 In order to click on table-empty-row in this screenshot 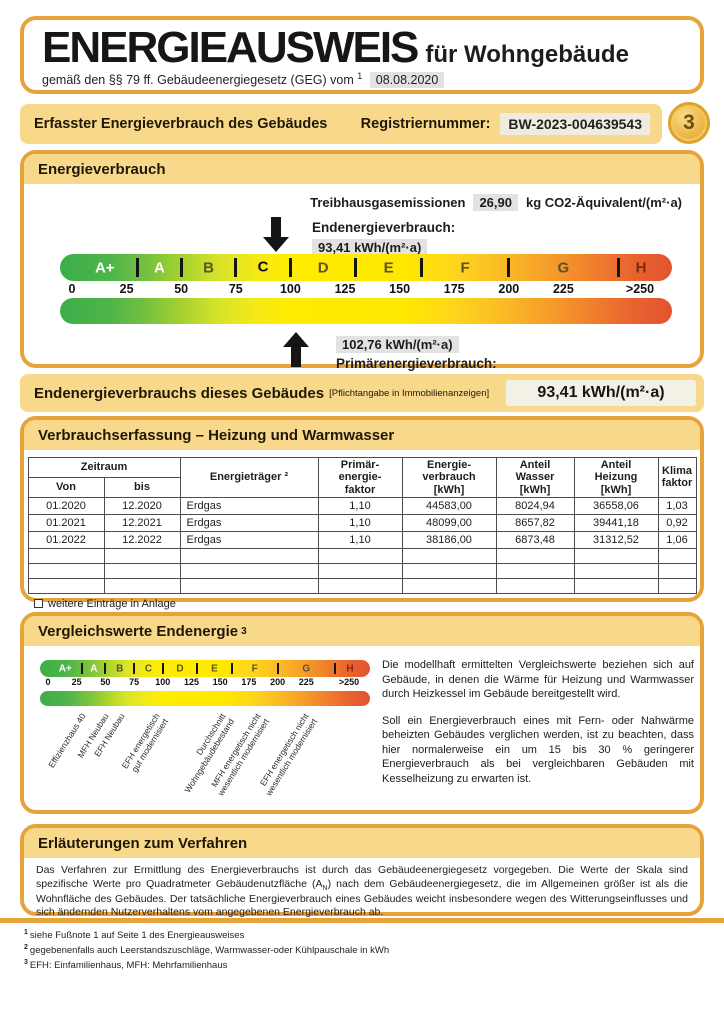, I will do `click(362, 585)`.